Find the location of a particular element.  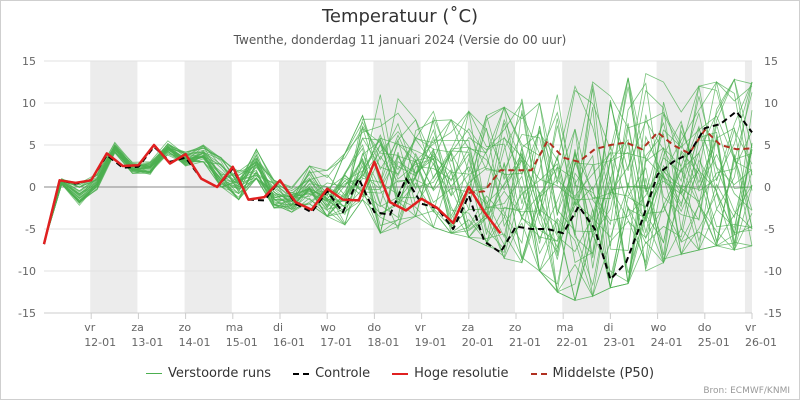

legend-swatch-hoge-resolutie is located at coordinates (400, 373).